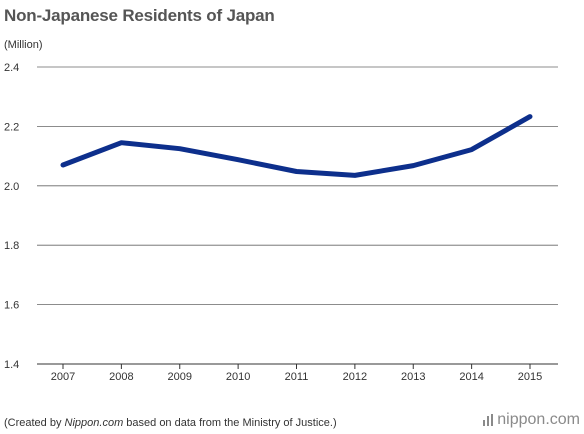 The image size is (584, 434). Describe the element at coordinates (11, 127) in the screenshot. I see `y-tick-label: 2.2` at that location.